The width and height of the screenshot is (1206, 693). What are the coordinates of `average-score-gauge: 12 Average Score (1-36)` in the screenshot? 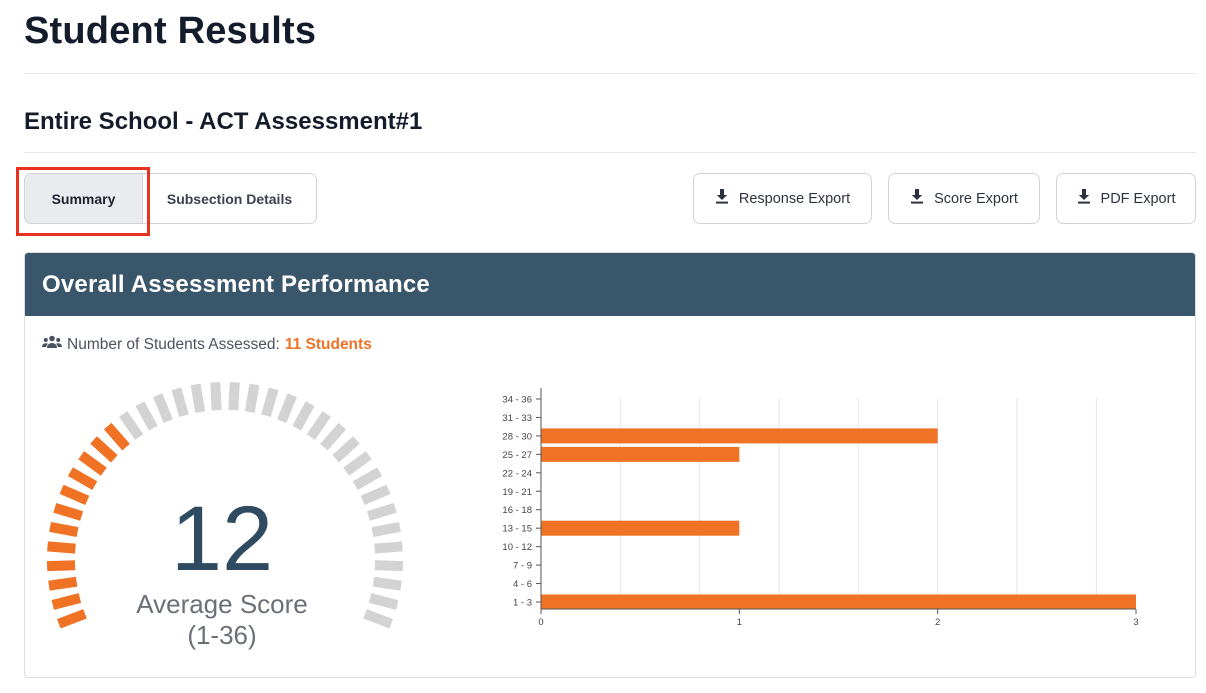 It's located at (225, 516).